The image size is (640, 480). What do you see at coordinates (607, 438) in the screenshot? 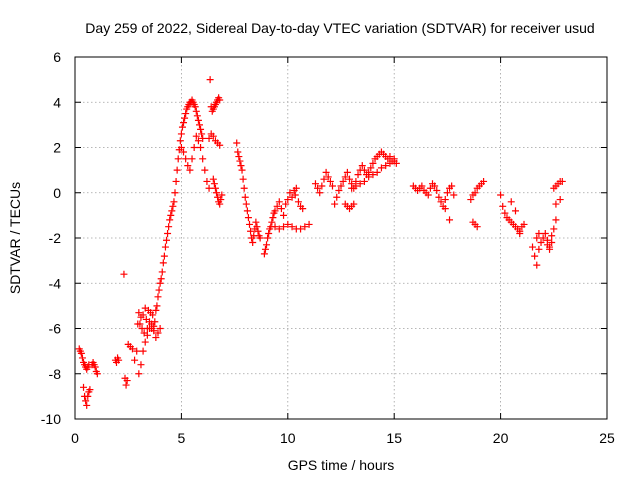
I see `x-tick-label: 25` at bounding box center [607, 438].